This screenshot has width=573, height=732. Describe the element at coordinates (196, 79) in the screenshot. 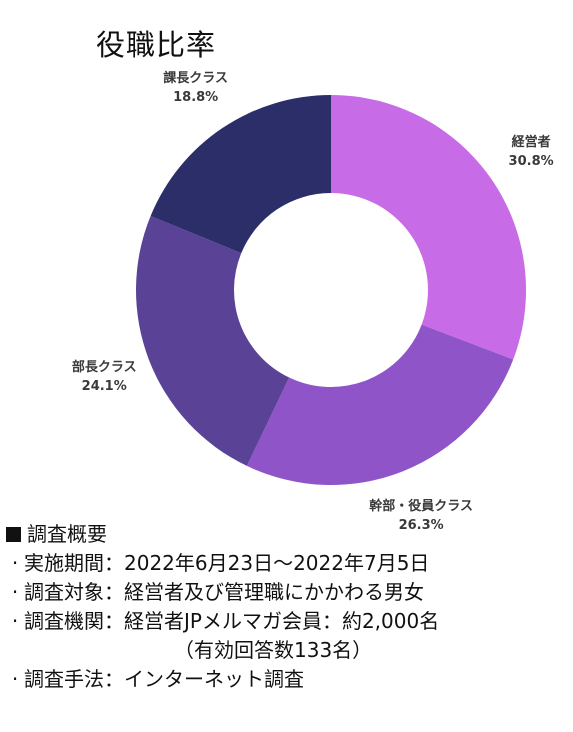

I see `slice-name-3: 課長クラス` at that location.